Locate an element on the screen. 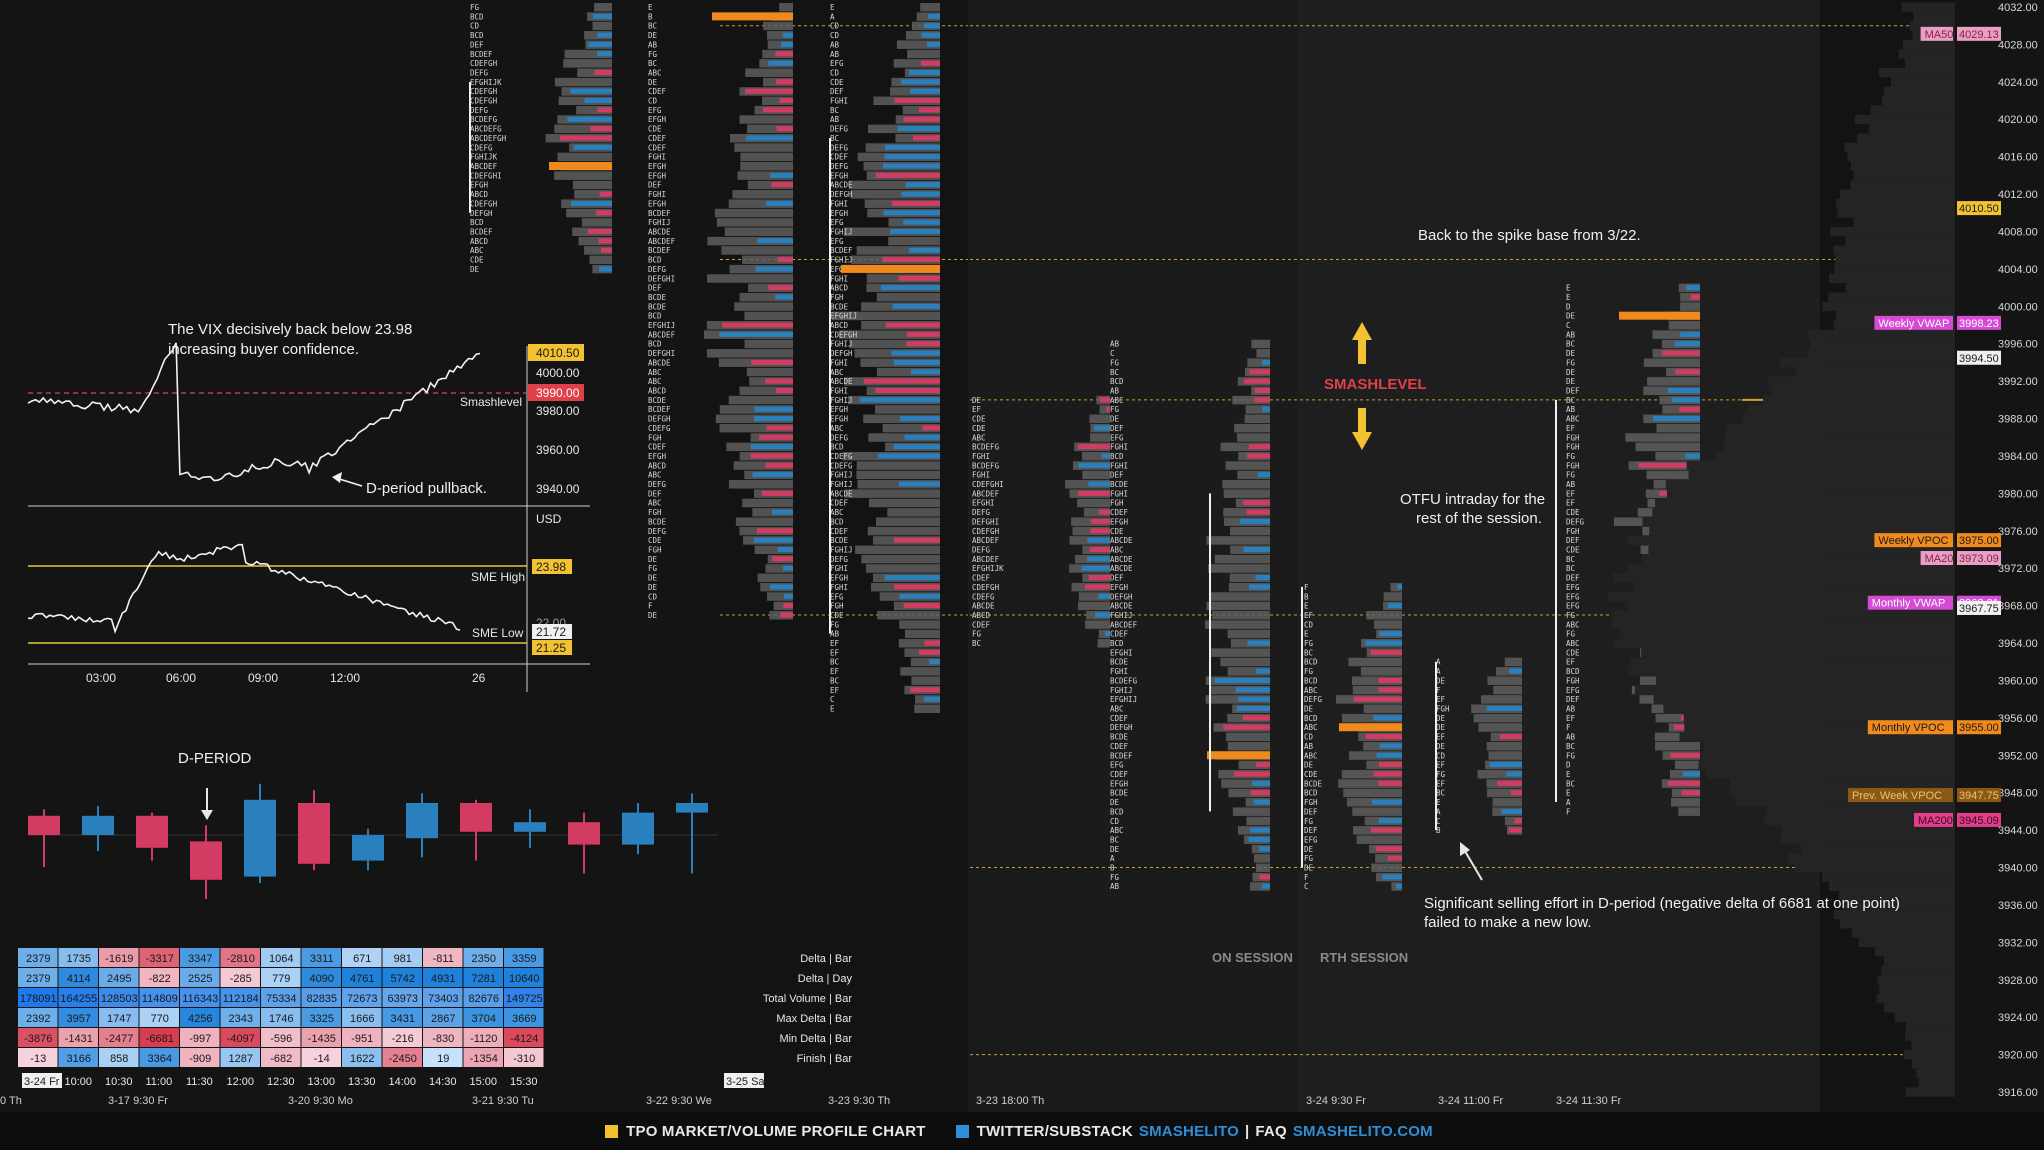 The width and height of the screenshot is (2044, 1150). delta-cell-value: 75334 is located at coordinates (281, 999).